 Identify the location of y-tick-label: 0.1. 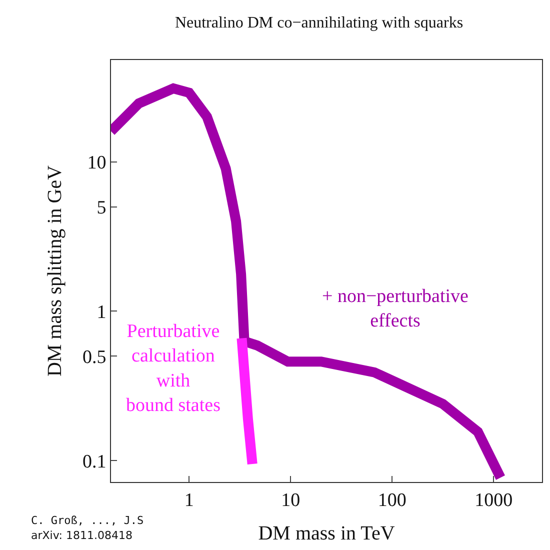
(94, 461).